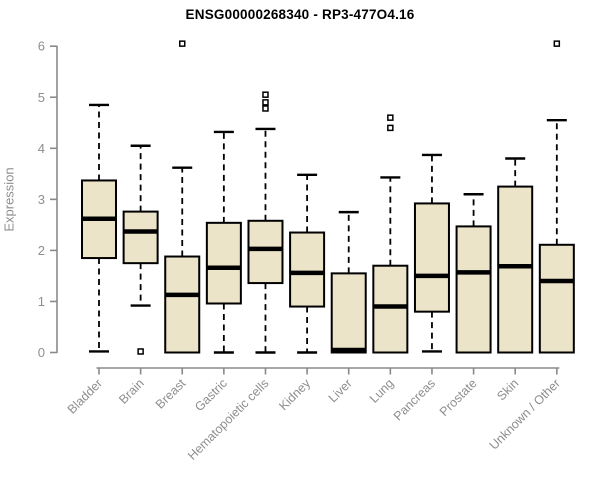 This screenshot has width=600, height=500. What do you see at coordinates (307, 269) in the screenshot?
I see `box-kidney` at bounding box center [307, 269].